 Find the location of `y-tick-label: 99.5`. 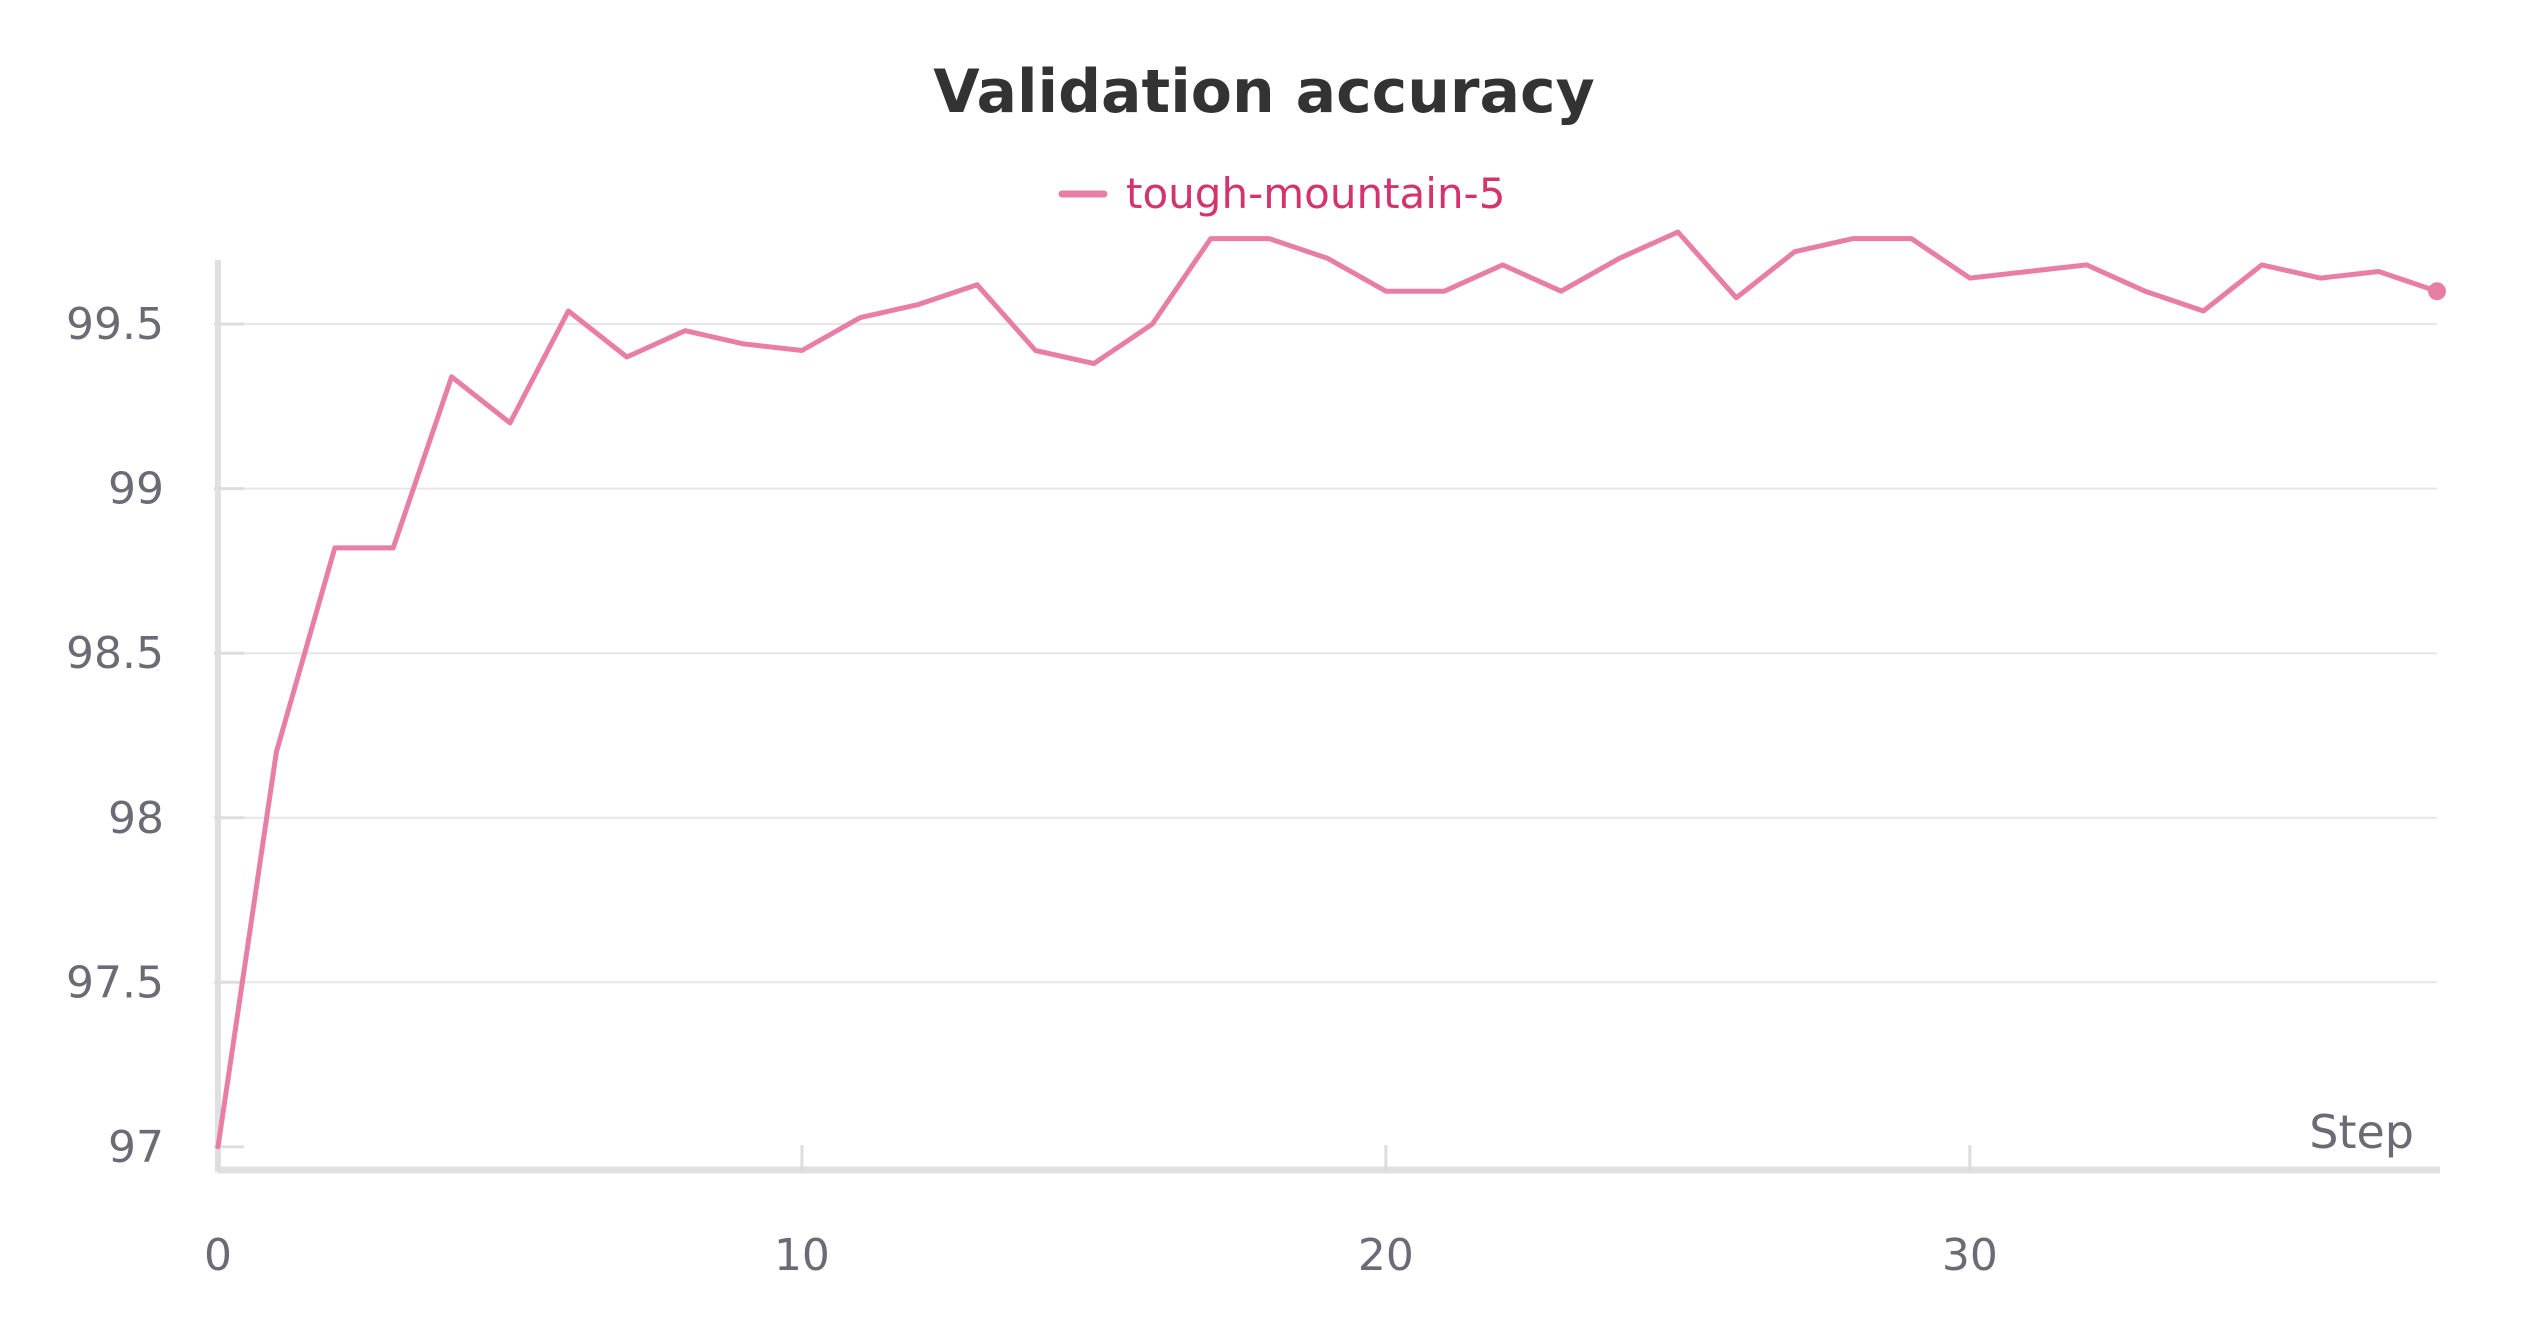

y-tick-label: 99.5 is located at coordinates (115, 324).